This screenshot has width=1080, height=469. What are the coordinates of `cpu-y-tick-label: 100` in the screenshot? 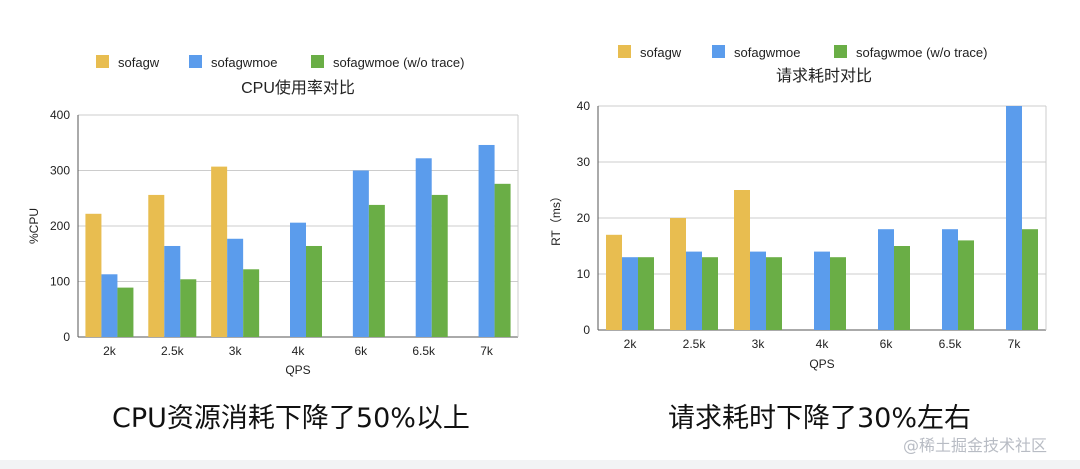 It's located at (60, 282).